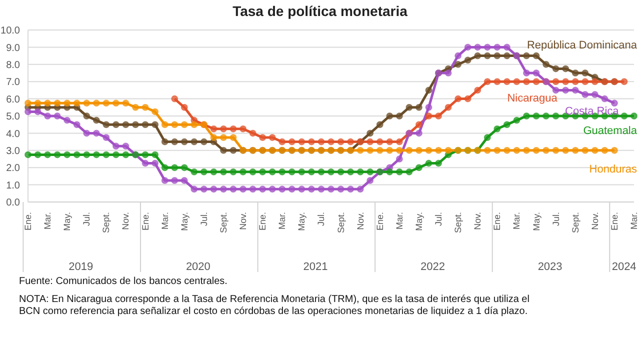 The width and height of the screenshot is (640, 346). Describe the element at coordinates (550, 267) in the screenshot. I see `text: 2023` at that location.